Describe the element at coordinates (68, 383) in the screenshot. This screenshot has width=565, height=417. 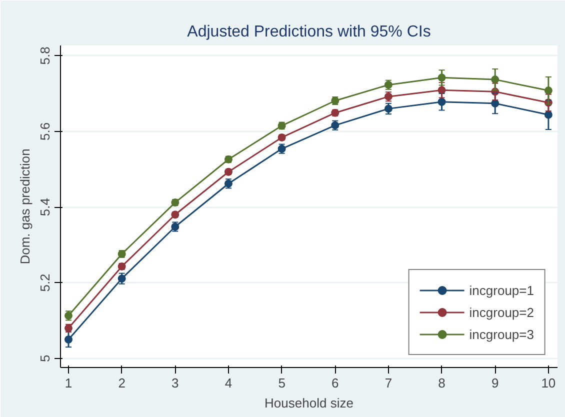
I see `x-tick-label: 1` at that location.